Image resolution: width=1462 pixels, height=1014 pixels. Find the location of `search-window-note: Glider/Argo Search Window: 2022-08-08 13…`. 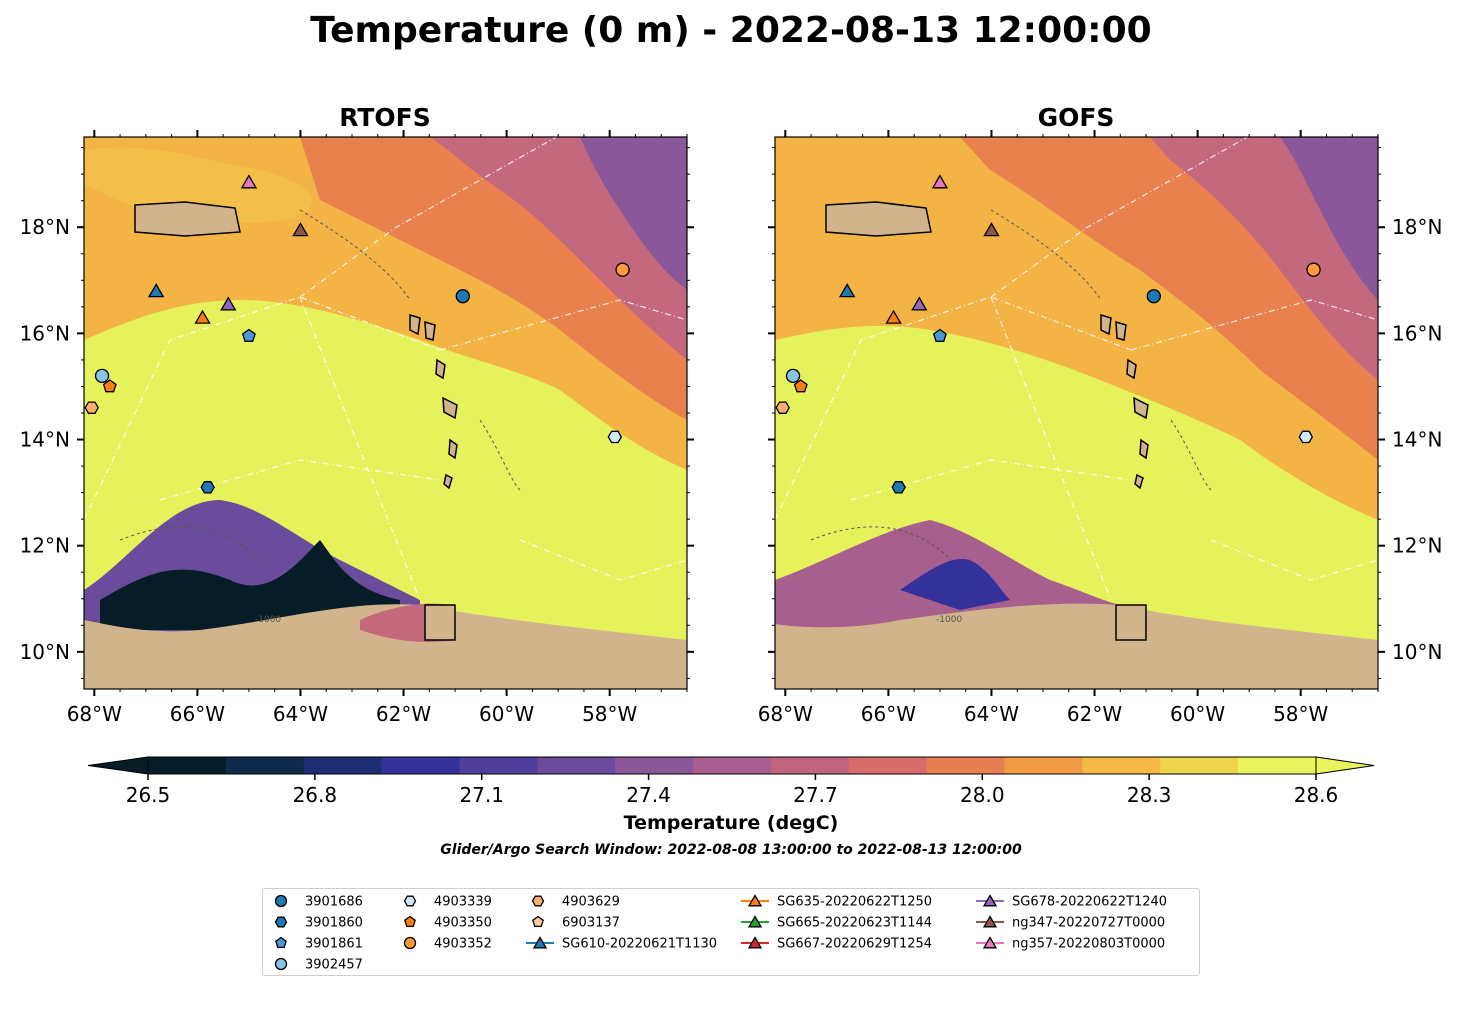

search-window-note: Glider/Argo Search Window: 2022-08-08 13… is located at coordinates (731, 850).